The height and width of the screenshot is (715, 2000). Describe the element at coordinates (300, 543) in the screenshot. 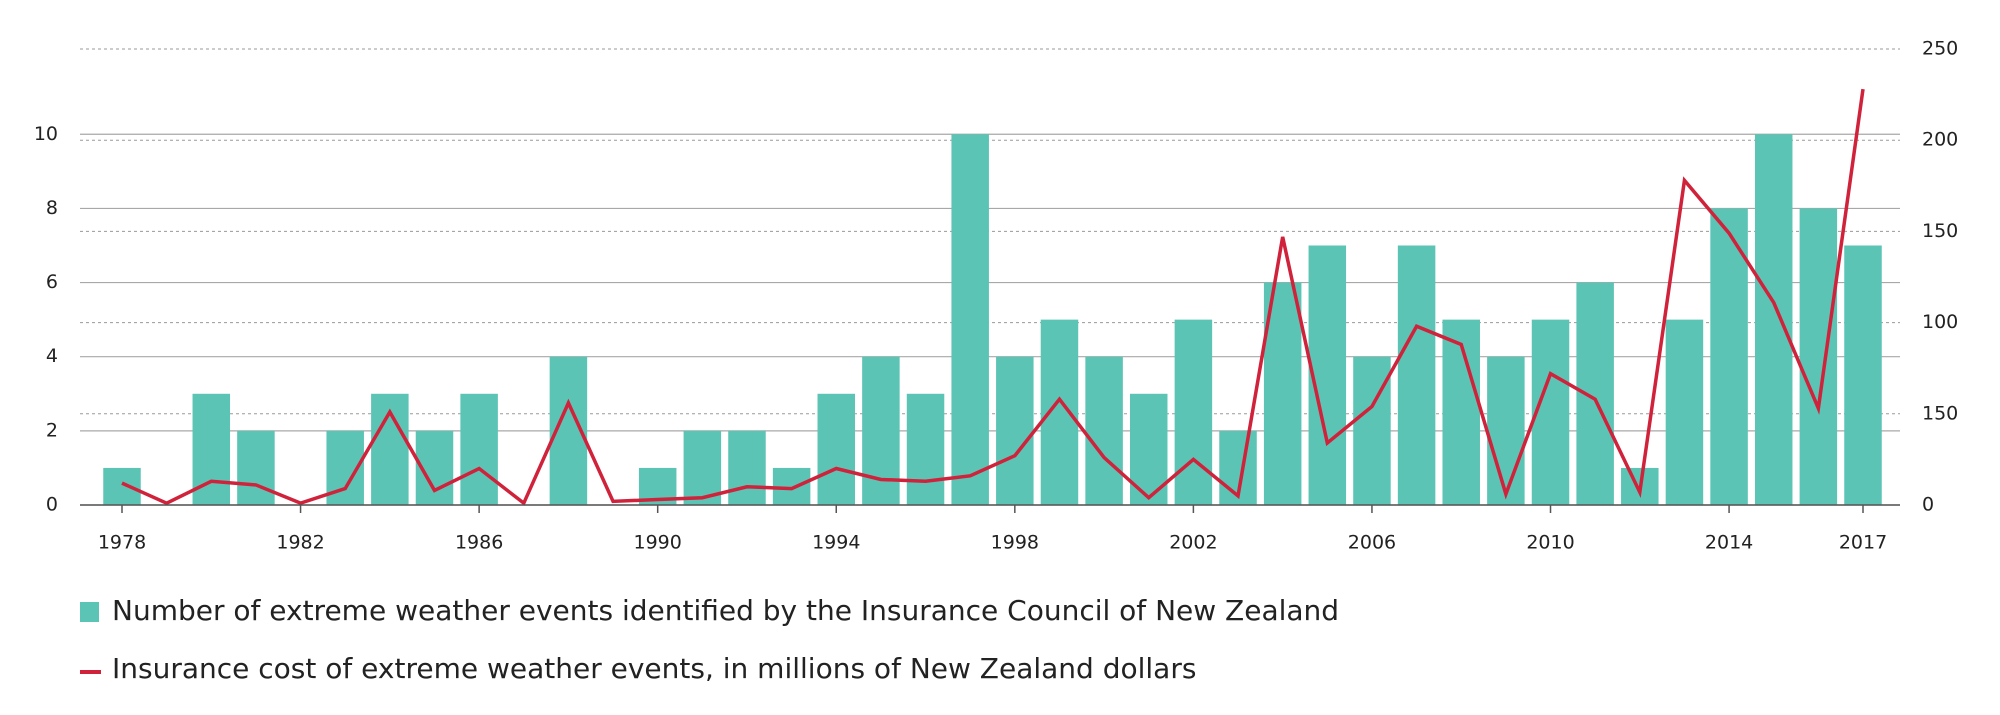

I see `x-tick-label: 1982` at that location.